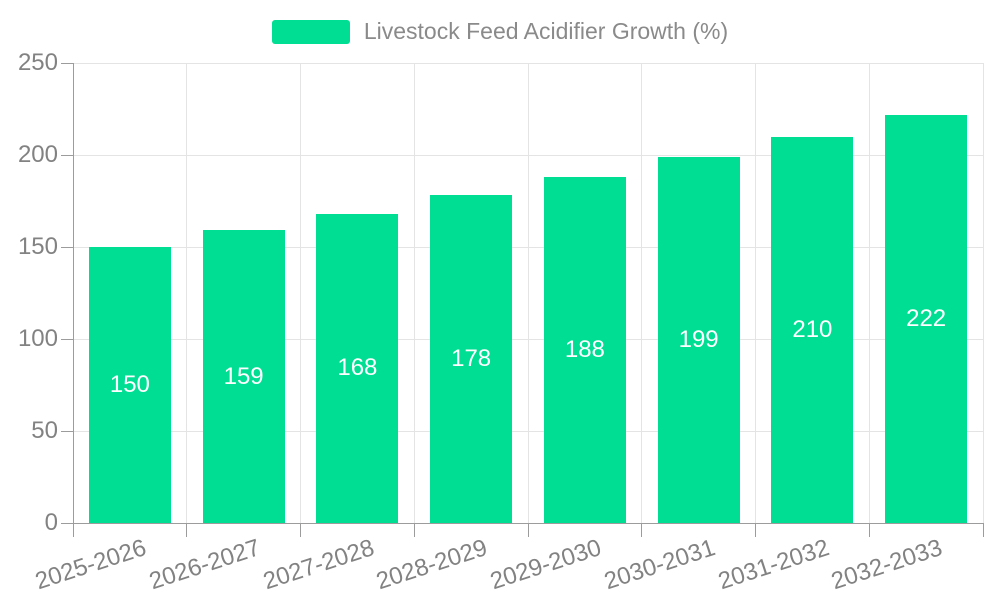 The image size is (1000, 600). I want to click on x-axis-label: 2027-2028, so click(318, 565).